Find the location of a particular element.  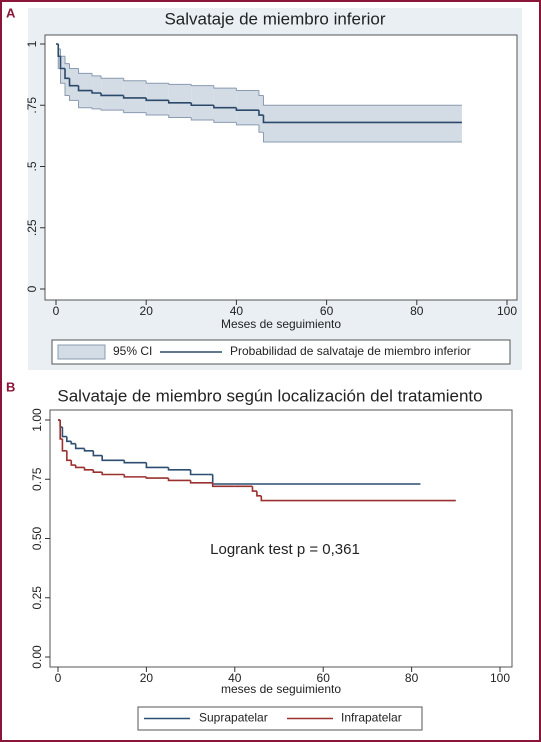

legend-swatch is located at coordinates (81, 352).